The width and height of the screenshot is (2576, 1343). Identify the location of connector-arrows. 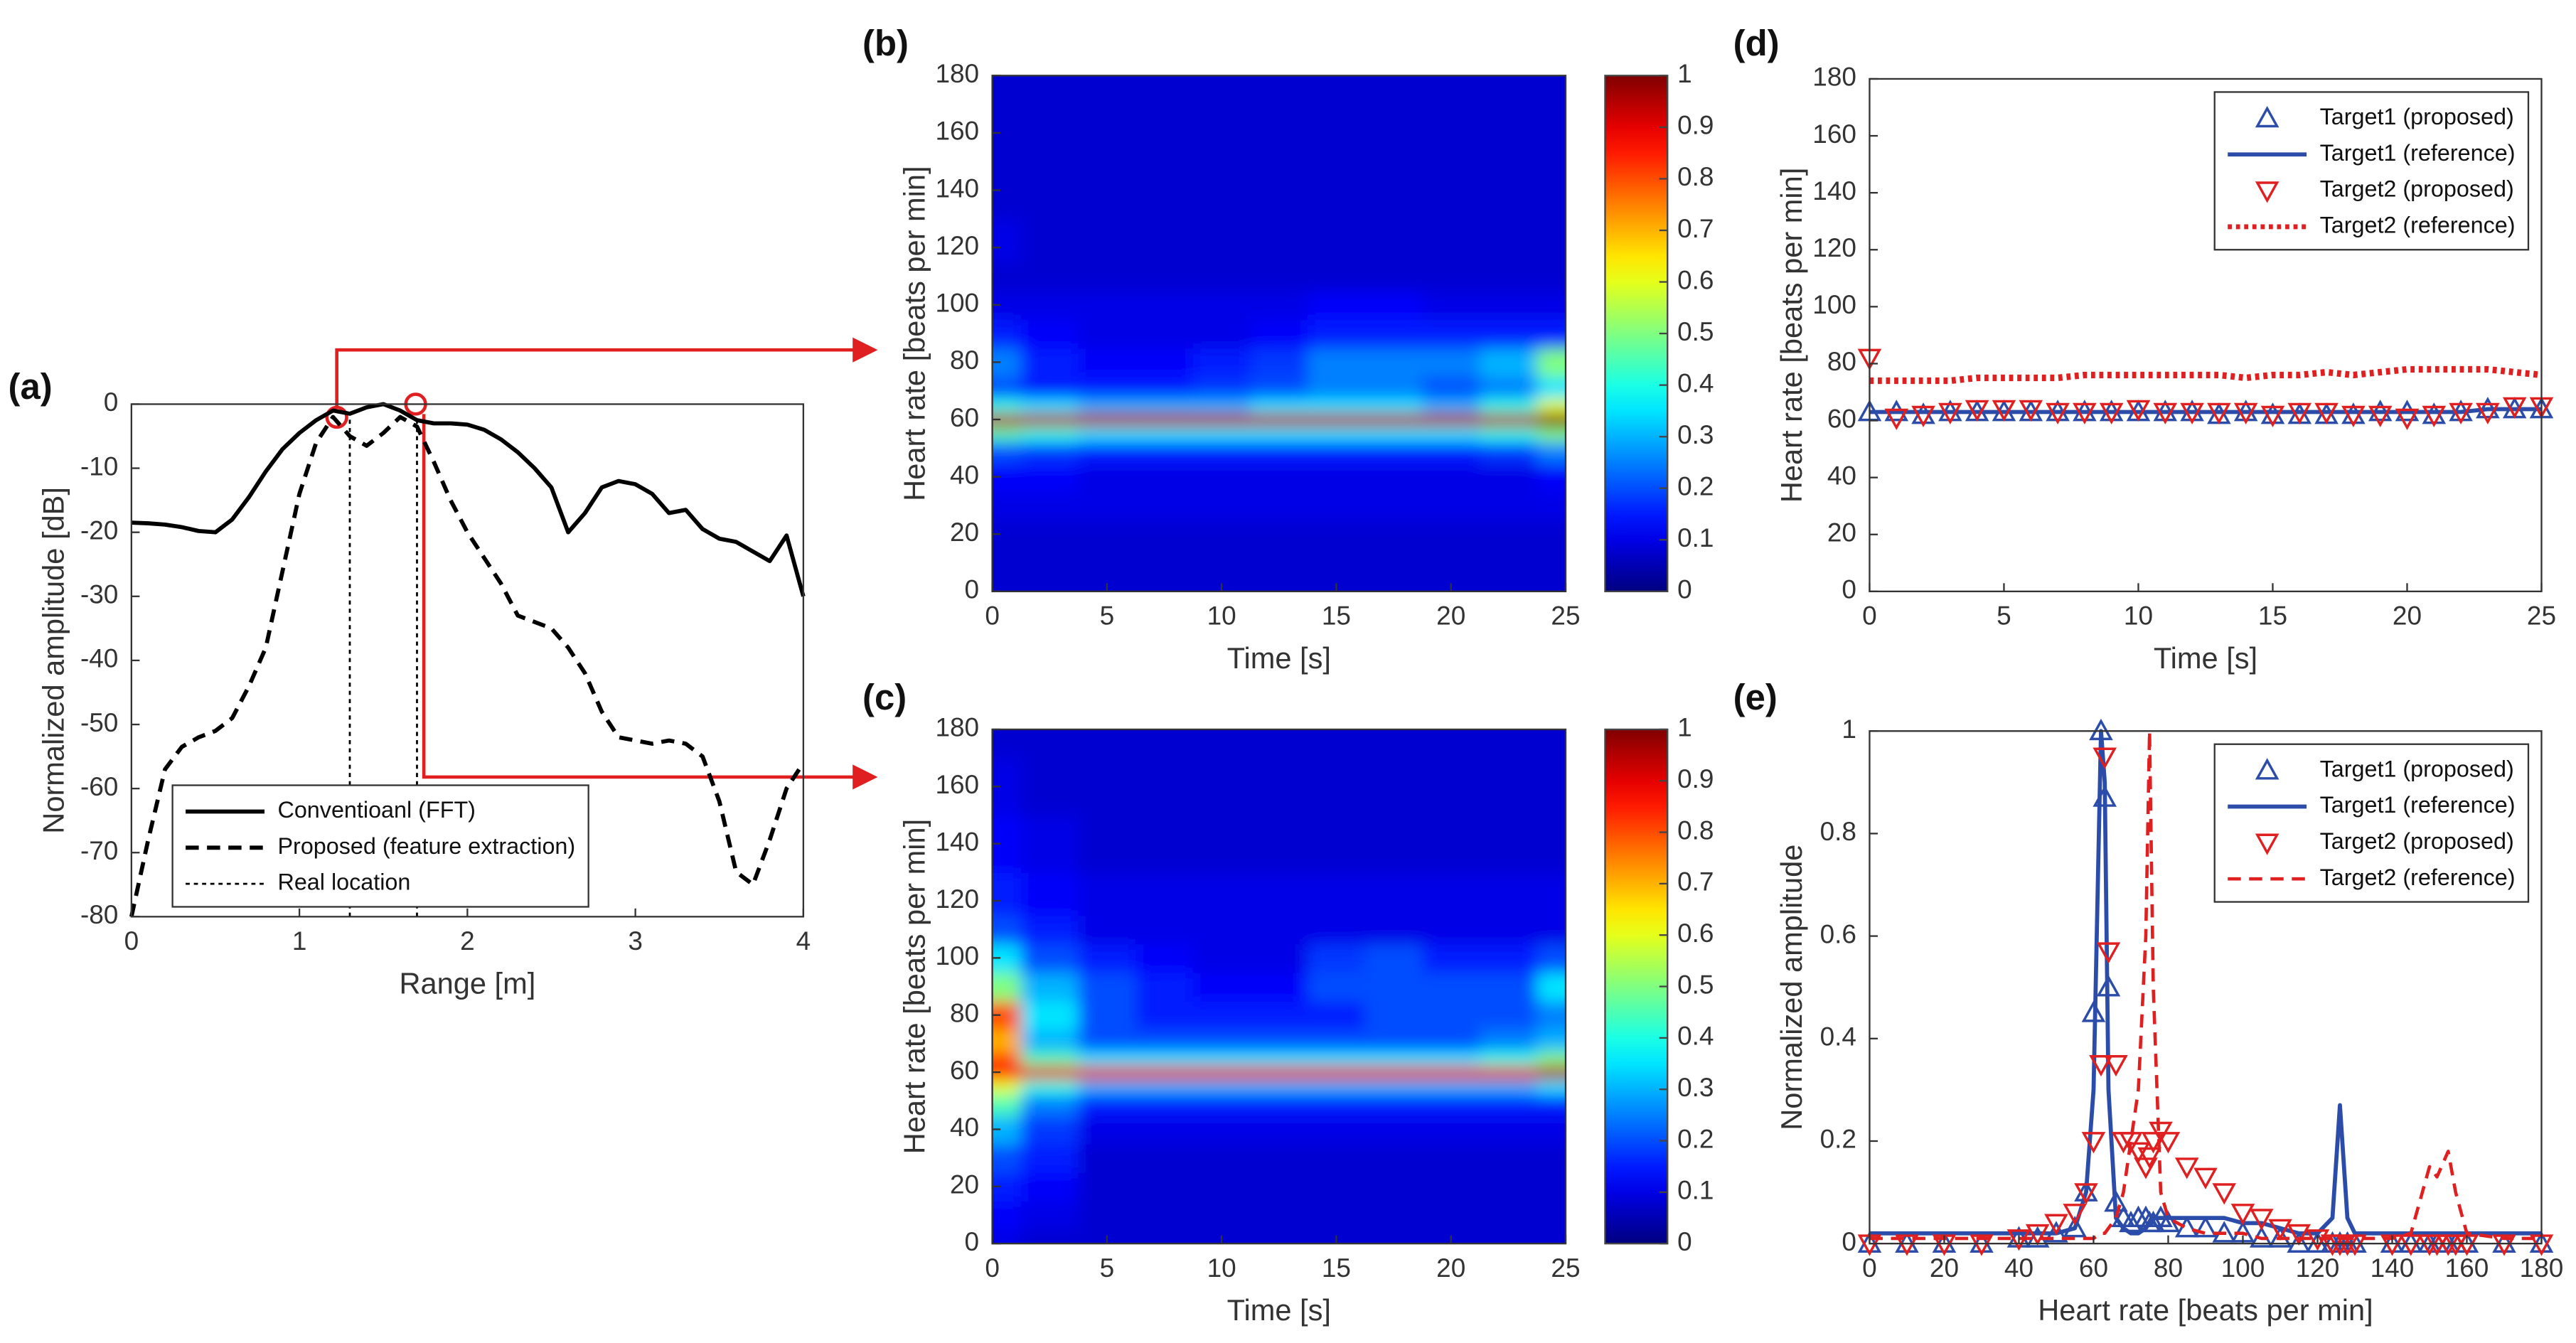
(601, 563).